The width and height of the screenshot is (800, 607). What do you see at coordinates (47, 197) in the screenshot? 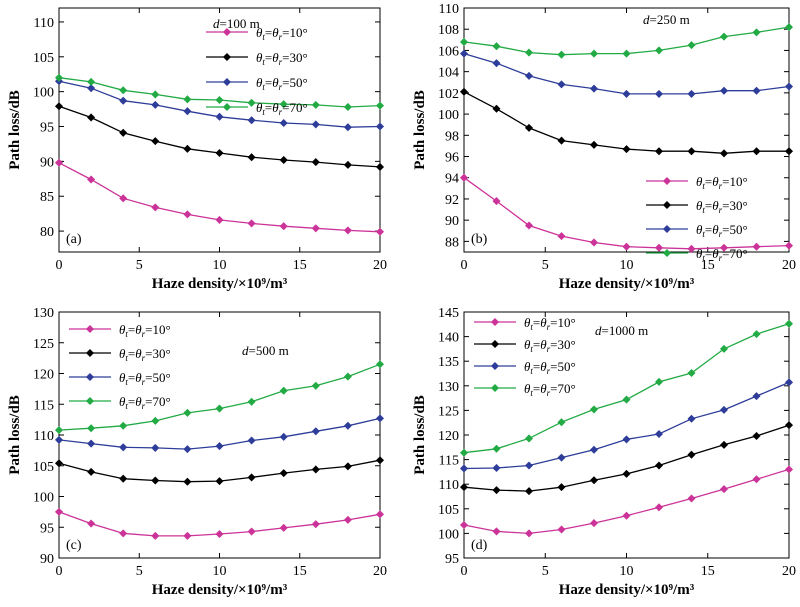
I see `y-tick-label-1: 85` at bounding box center [47, 197].